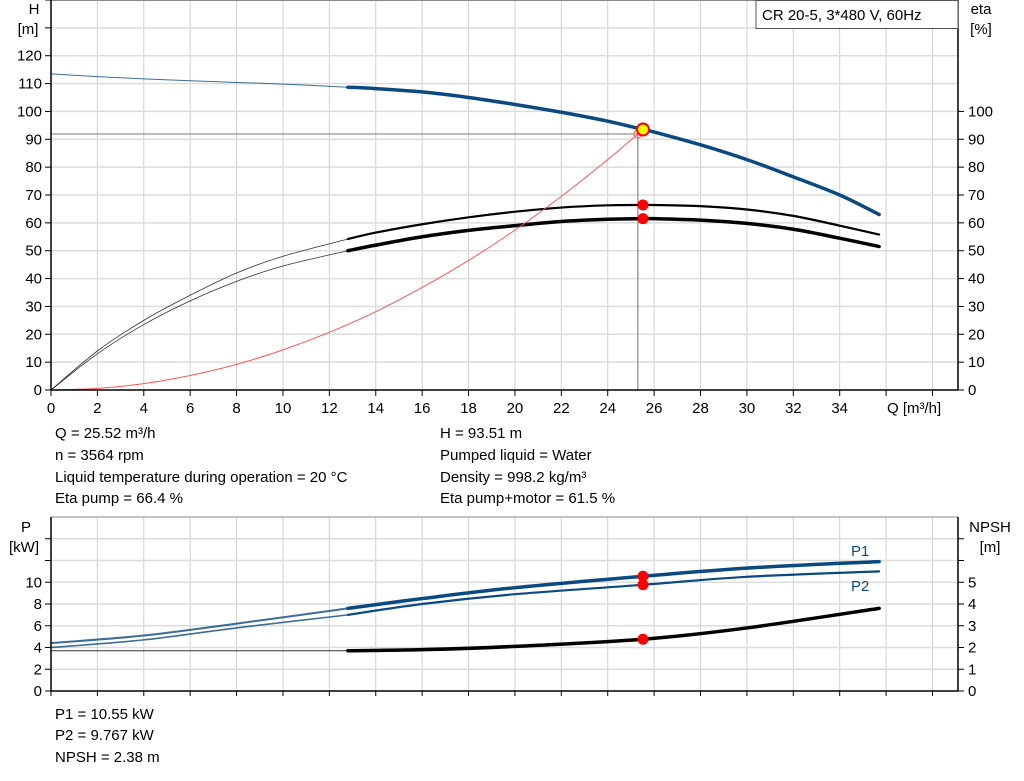  I want to click on y-tick-label: 60, so click(33, 223).